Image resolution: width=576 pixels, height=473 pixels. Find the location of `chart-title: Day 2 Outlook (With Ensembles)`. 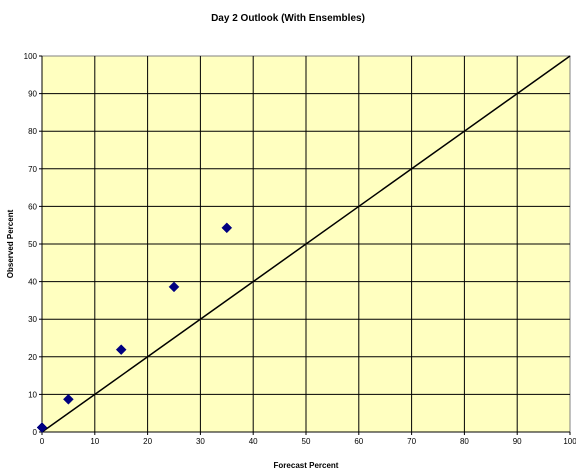

chart-title: Day 2 Outlook (With Ensembles) is located at coordinates (288, 18).